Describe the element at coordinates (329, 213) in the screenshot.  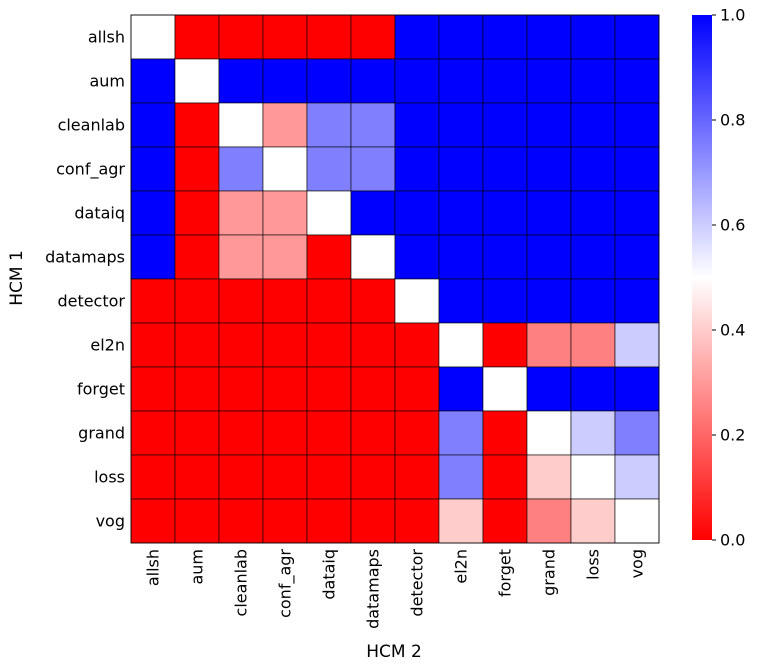
I see `heatmap-cell-dataiq-dataiq` at that location.